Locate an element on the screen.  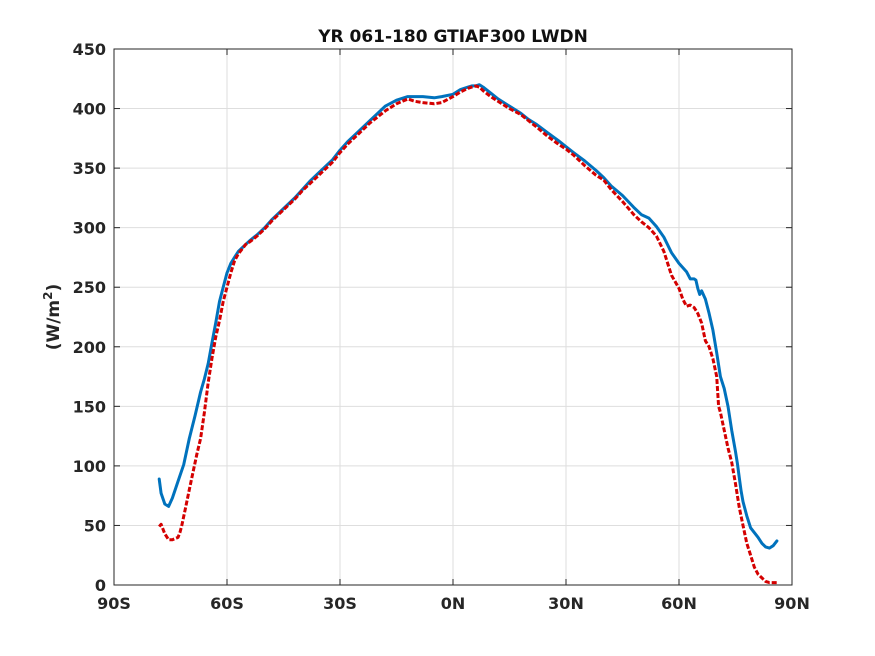
y-axis-label: (W/m2) is located at coordinates (52, 317).